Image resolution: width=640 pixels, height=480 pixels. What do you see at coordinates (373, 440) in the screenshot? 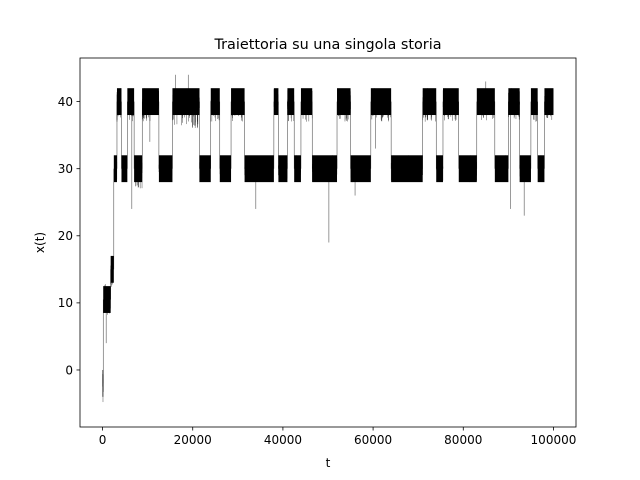
I see `x-tick-label: 60000` at bounding box center [373, 440].